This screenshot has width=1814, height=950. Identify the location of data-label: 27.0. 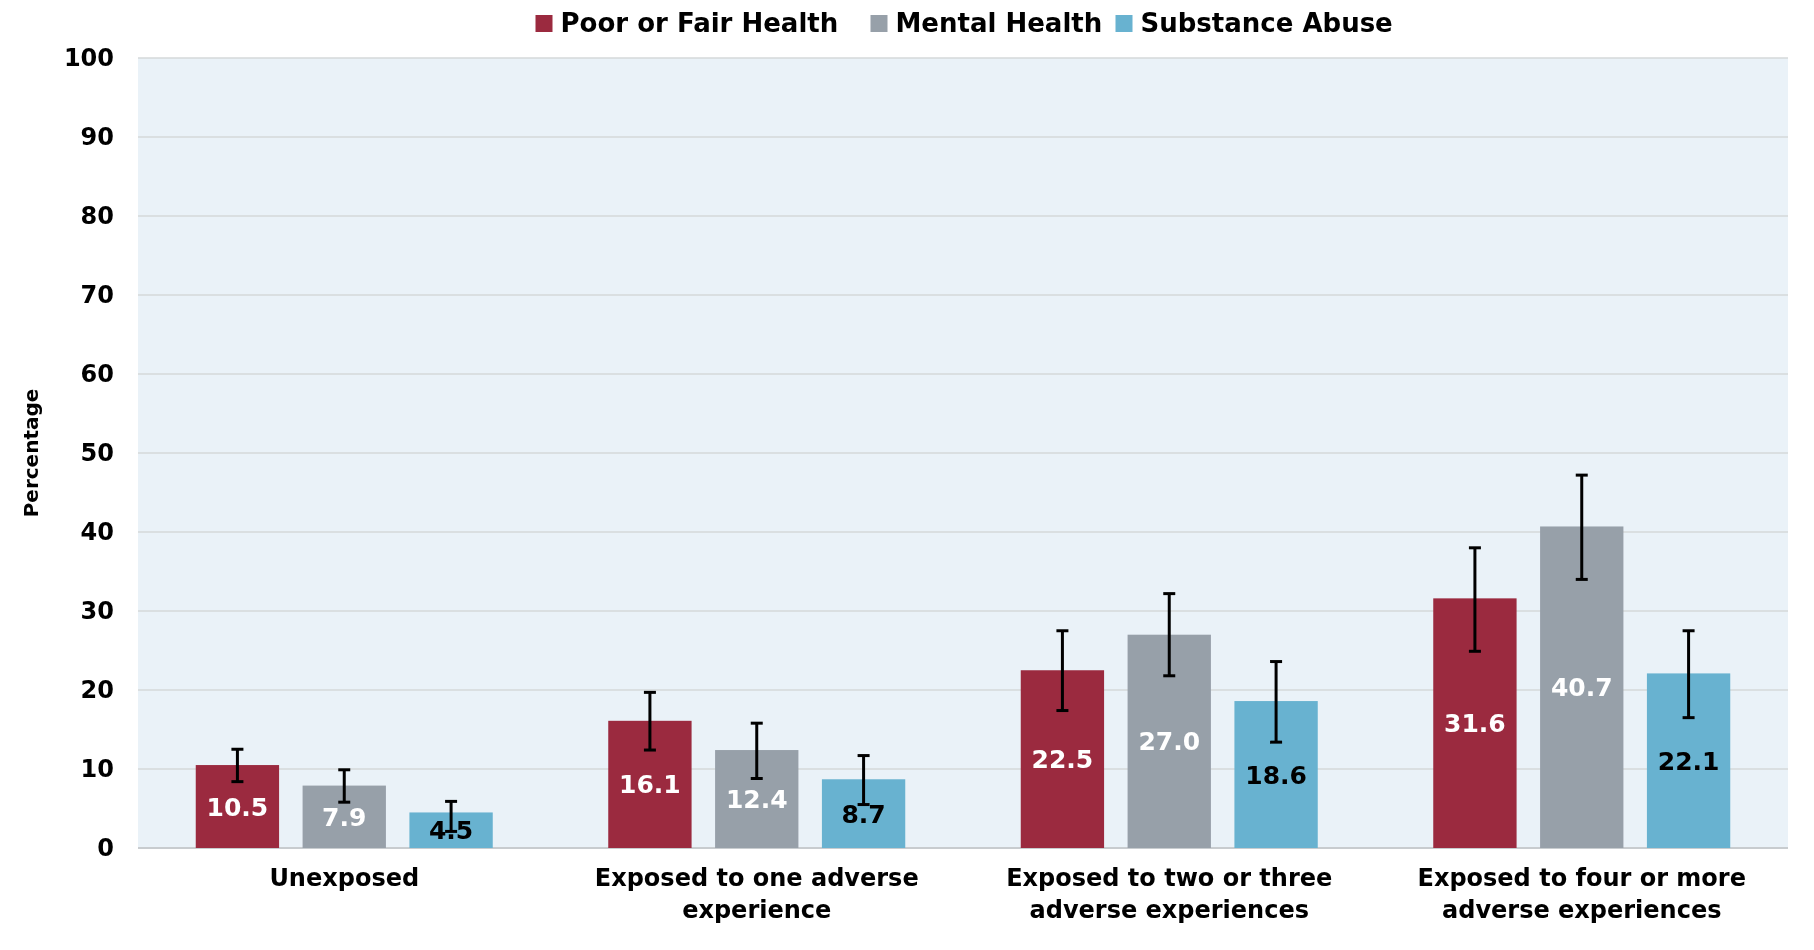
(1169, 742).